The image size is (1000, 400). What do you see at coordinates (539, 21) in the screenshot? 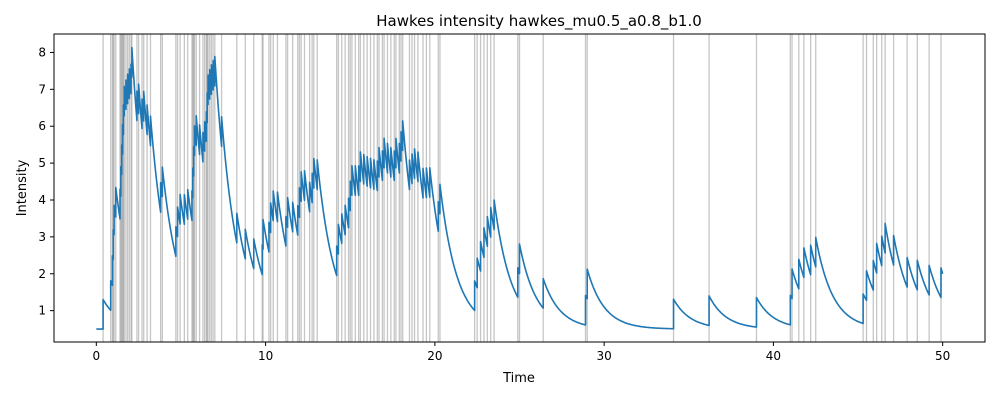
I see `chart-title: Hawkes intensity hawkes_mu0.5_a0.8_b1.0` at bounding box center [539, 21].